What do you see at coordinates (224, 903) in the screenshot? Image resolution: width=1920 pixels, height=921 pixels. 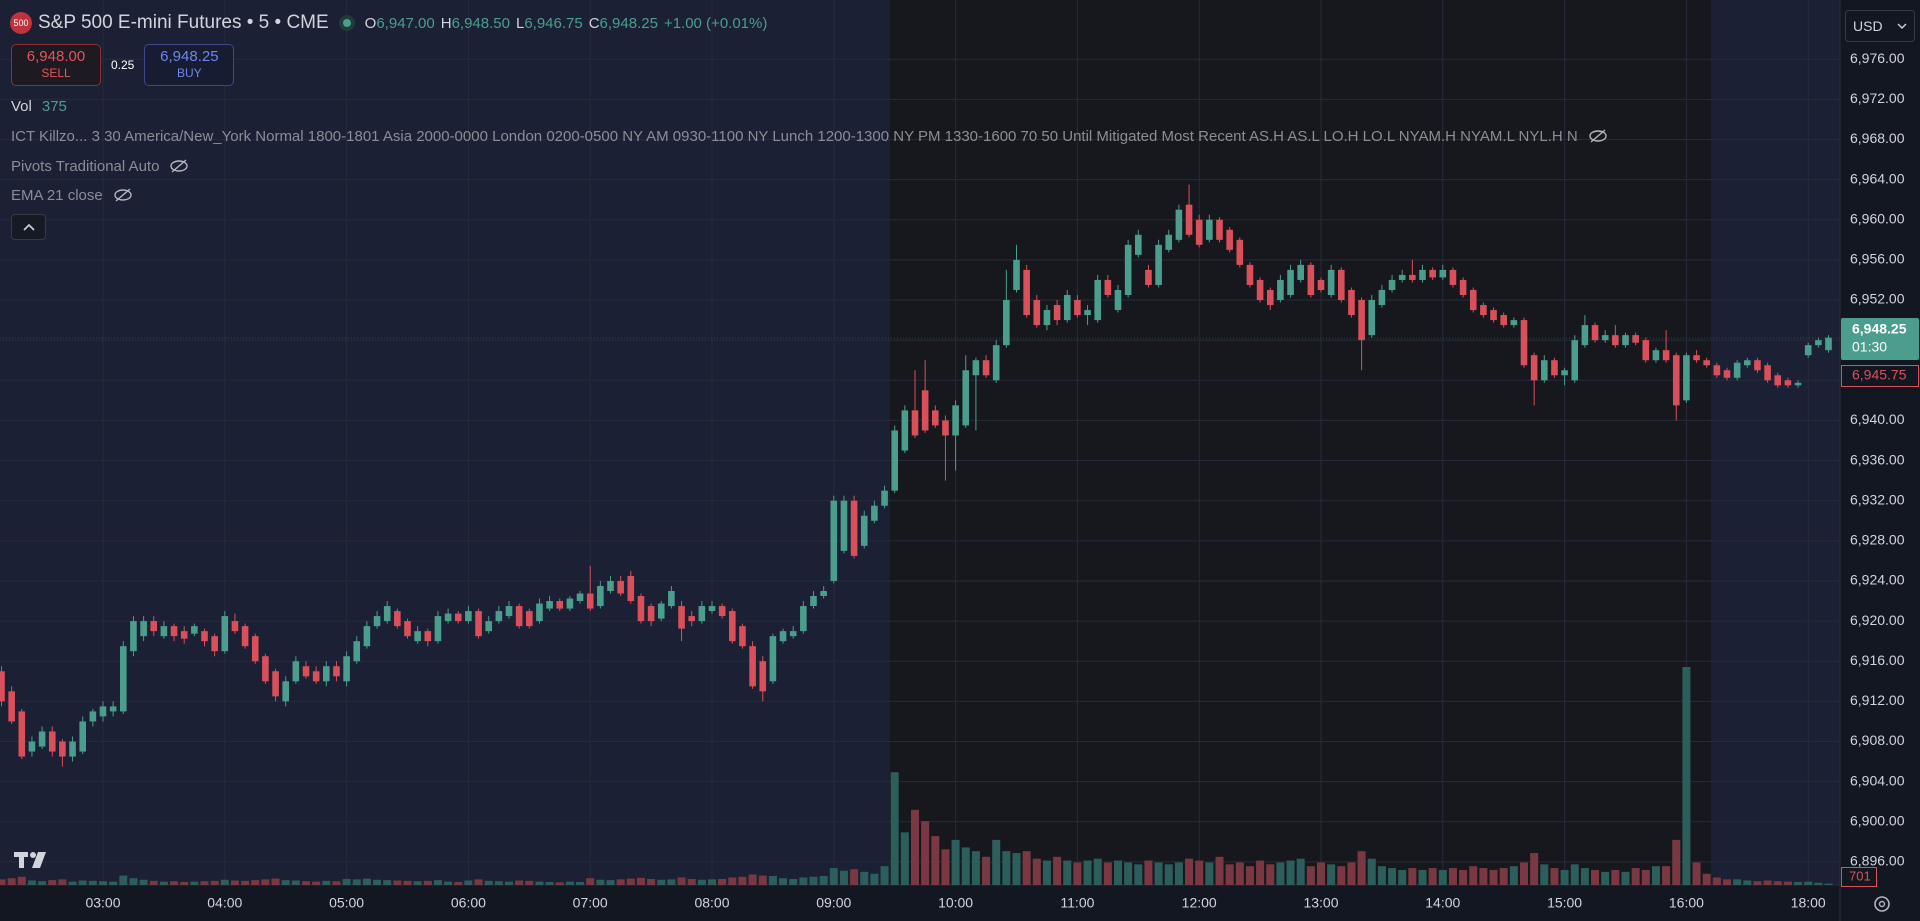 I see `x-tick-label: 04:00` at bounding box center [224, 903].